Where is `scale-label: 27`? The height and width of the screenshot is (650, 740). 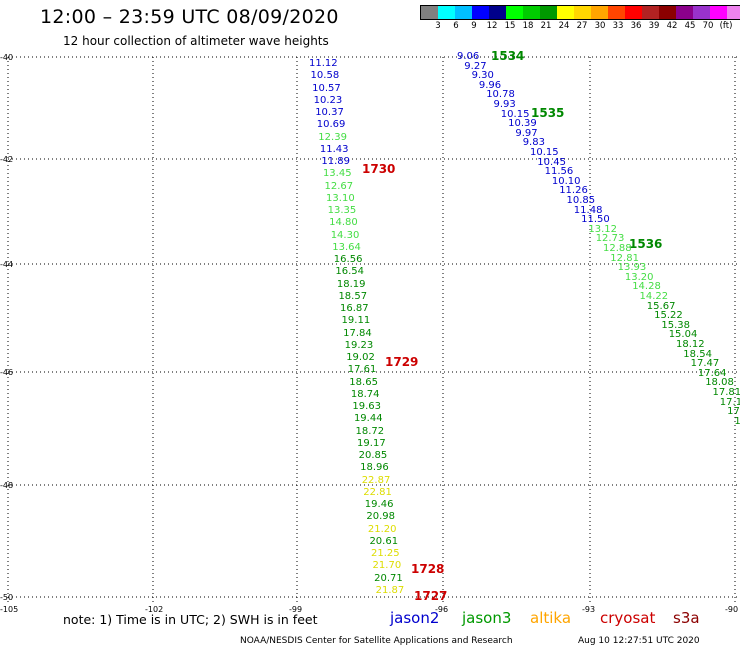 scale-label: 27 is located at coordinates (582, 26).